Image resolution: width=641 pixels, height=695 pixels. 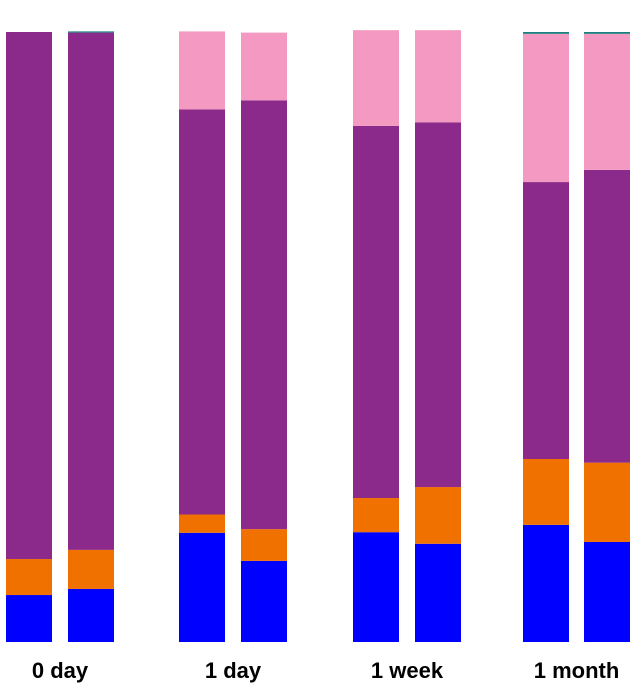 What do you see at coordinates (233, 670) in the screenshot?
I see `x-tick-label: 1 day` at bounding box center [233, 670].